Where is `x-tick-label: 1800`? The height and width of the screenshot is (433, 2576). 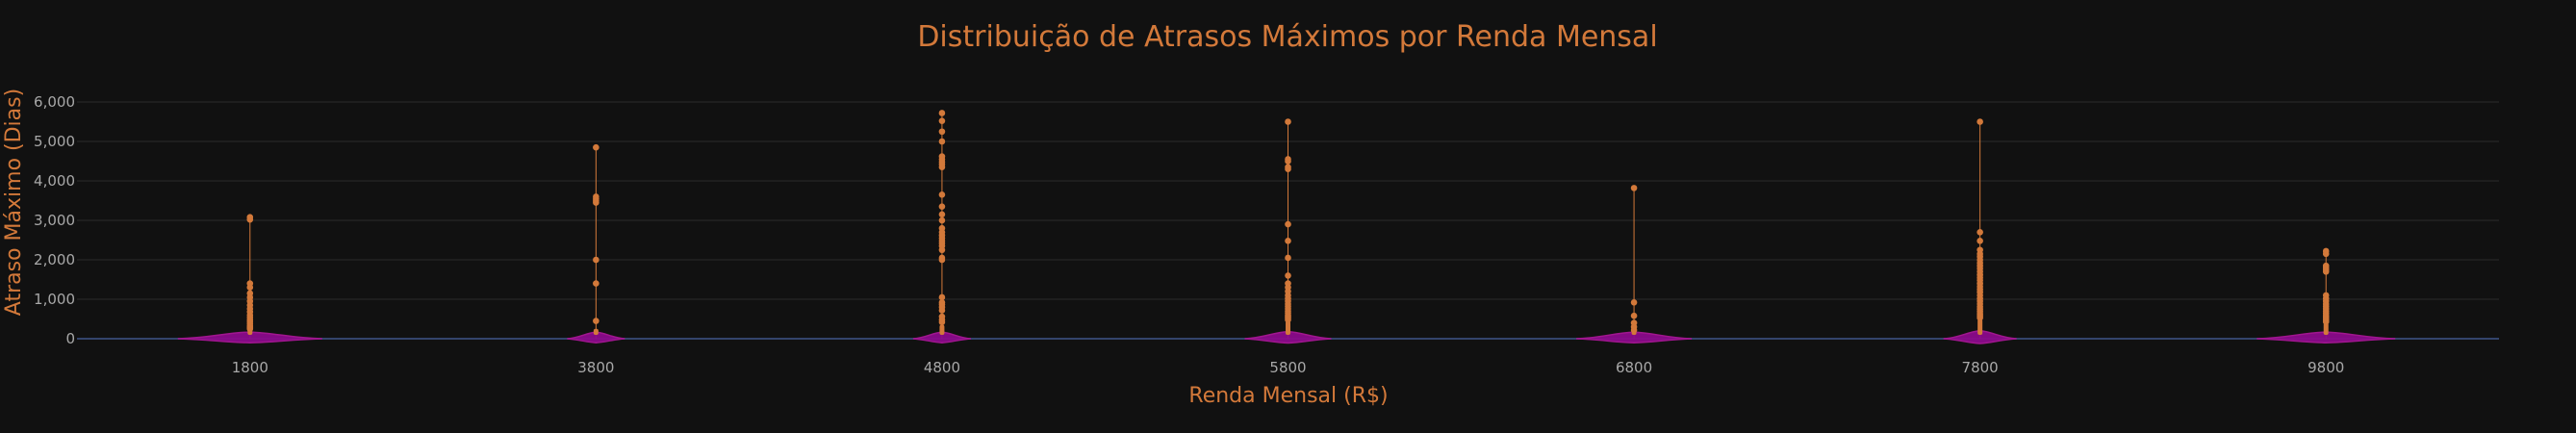 x-tick-label: 1800 is located at coordinates (250, 367).